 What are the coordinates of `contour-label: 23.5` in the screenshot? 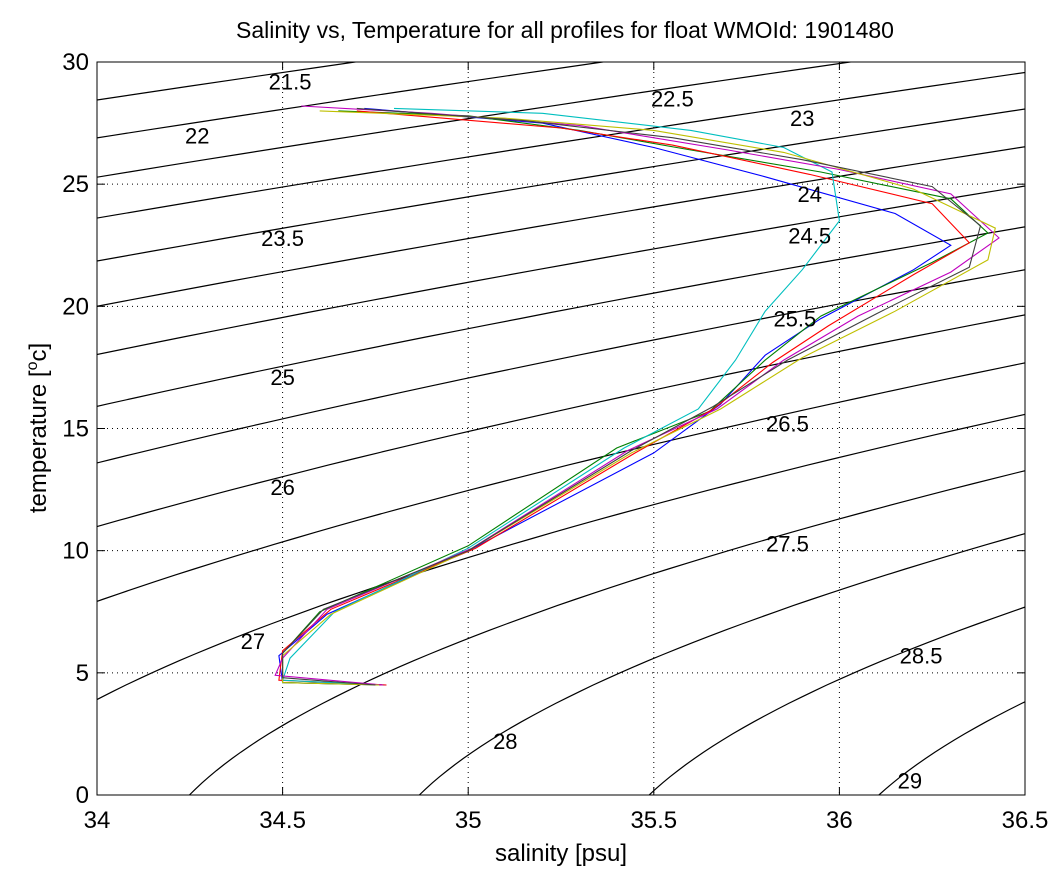 It's located at (282, 238).